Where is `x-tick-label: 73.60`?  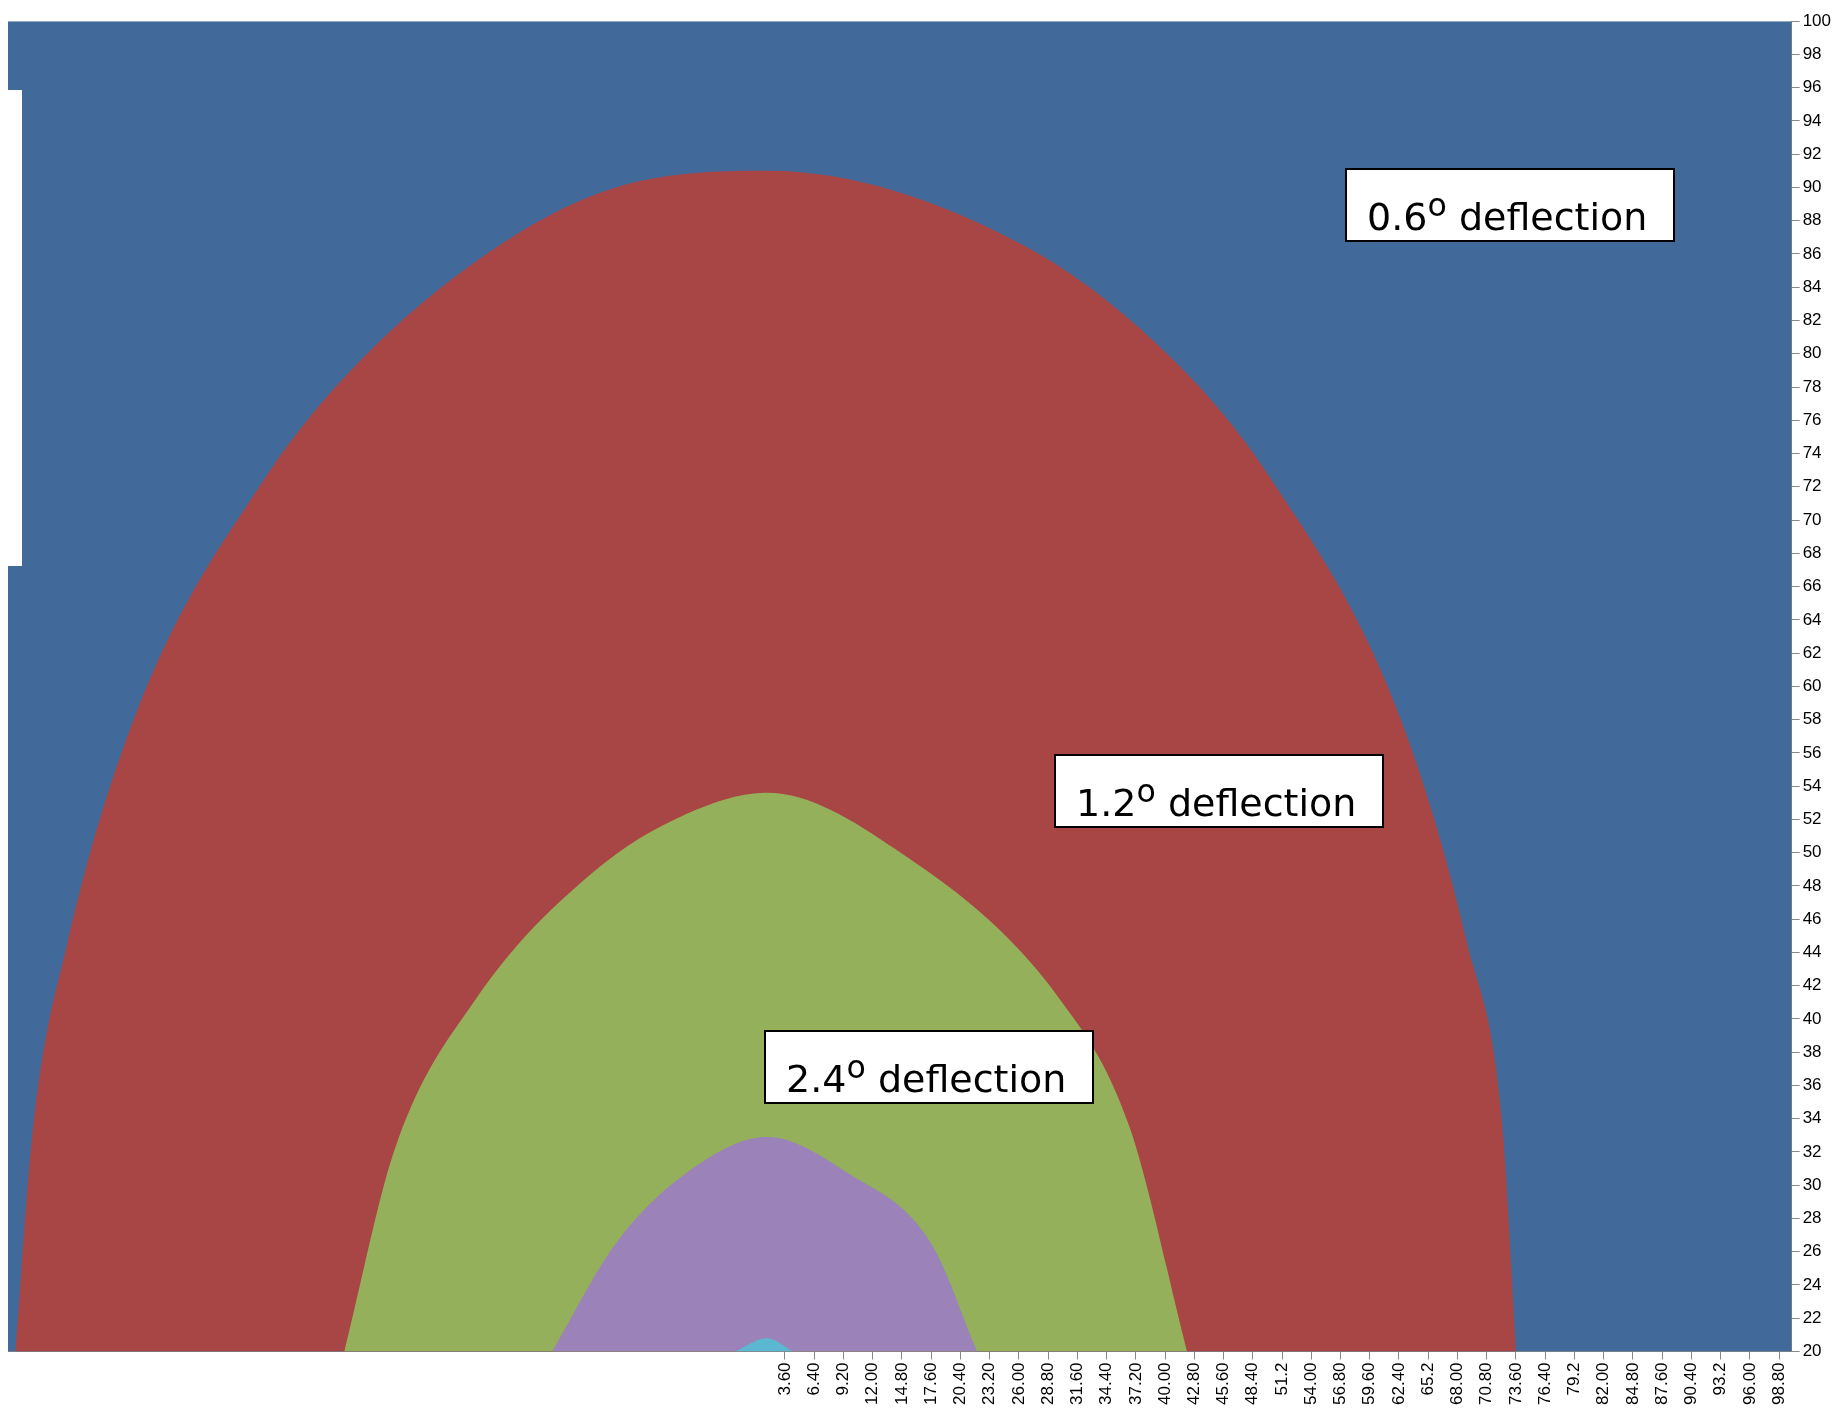
x-tick-label: 73.60 is located at coordinates (1515, 1384).